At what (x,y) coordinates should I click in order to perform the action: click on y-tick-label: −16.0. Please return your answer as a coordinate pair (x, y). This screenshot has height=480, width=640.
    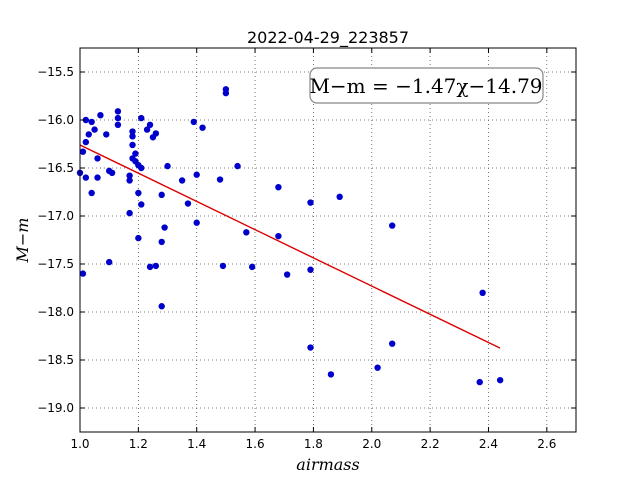
    Looking at the image, I should click on (55, 120).